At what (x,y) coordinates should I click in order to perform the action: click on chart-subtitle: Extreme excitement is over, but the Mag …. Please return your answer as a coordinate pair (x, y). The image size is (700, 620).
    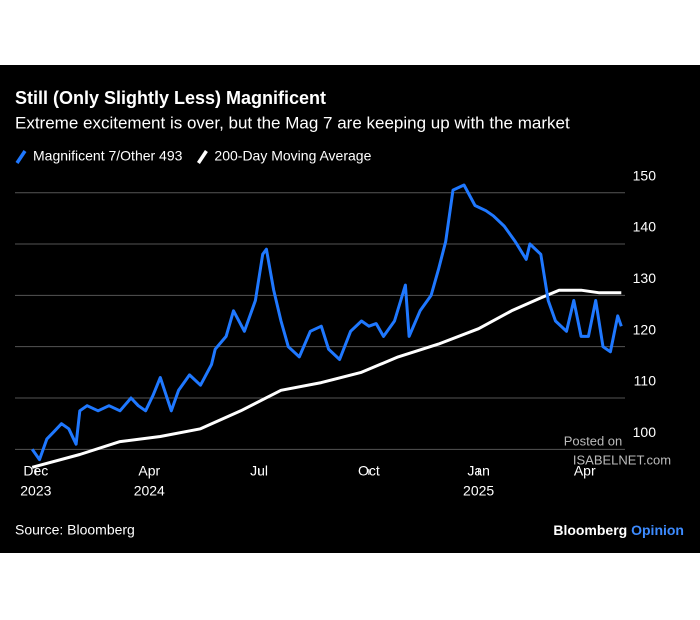
    Looking at the image, I should click on (292, 122).